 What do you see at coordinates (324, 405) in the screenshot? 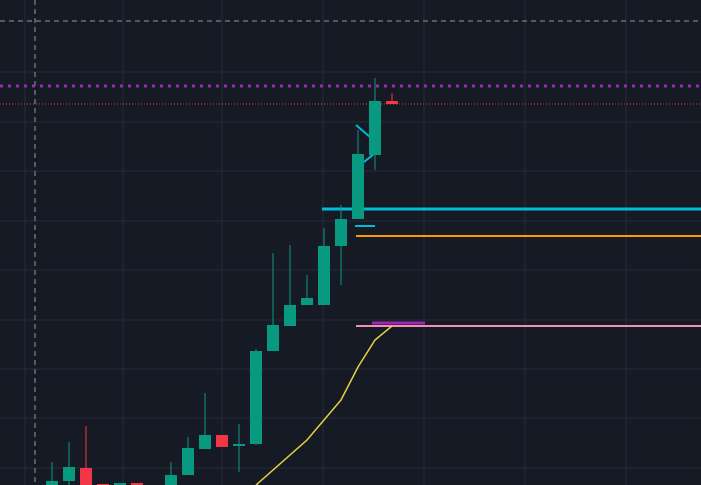
I see `moving-average` at bounding box center [324, 405].